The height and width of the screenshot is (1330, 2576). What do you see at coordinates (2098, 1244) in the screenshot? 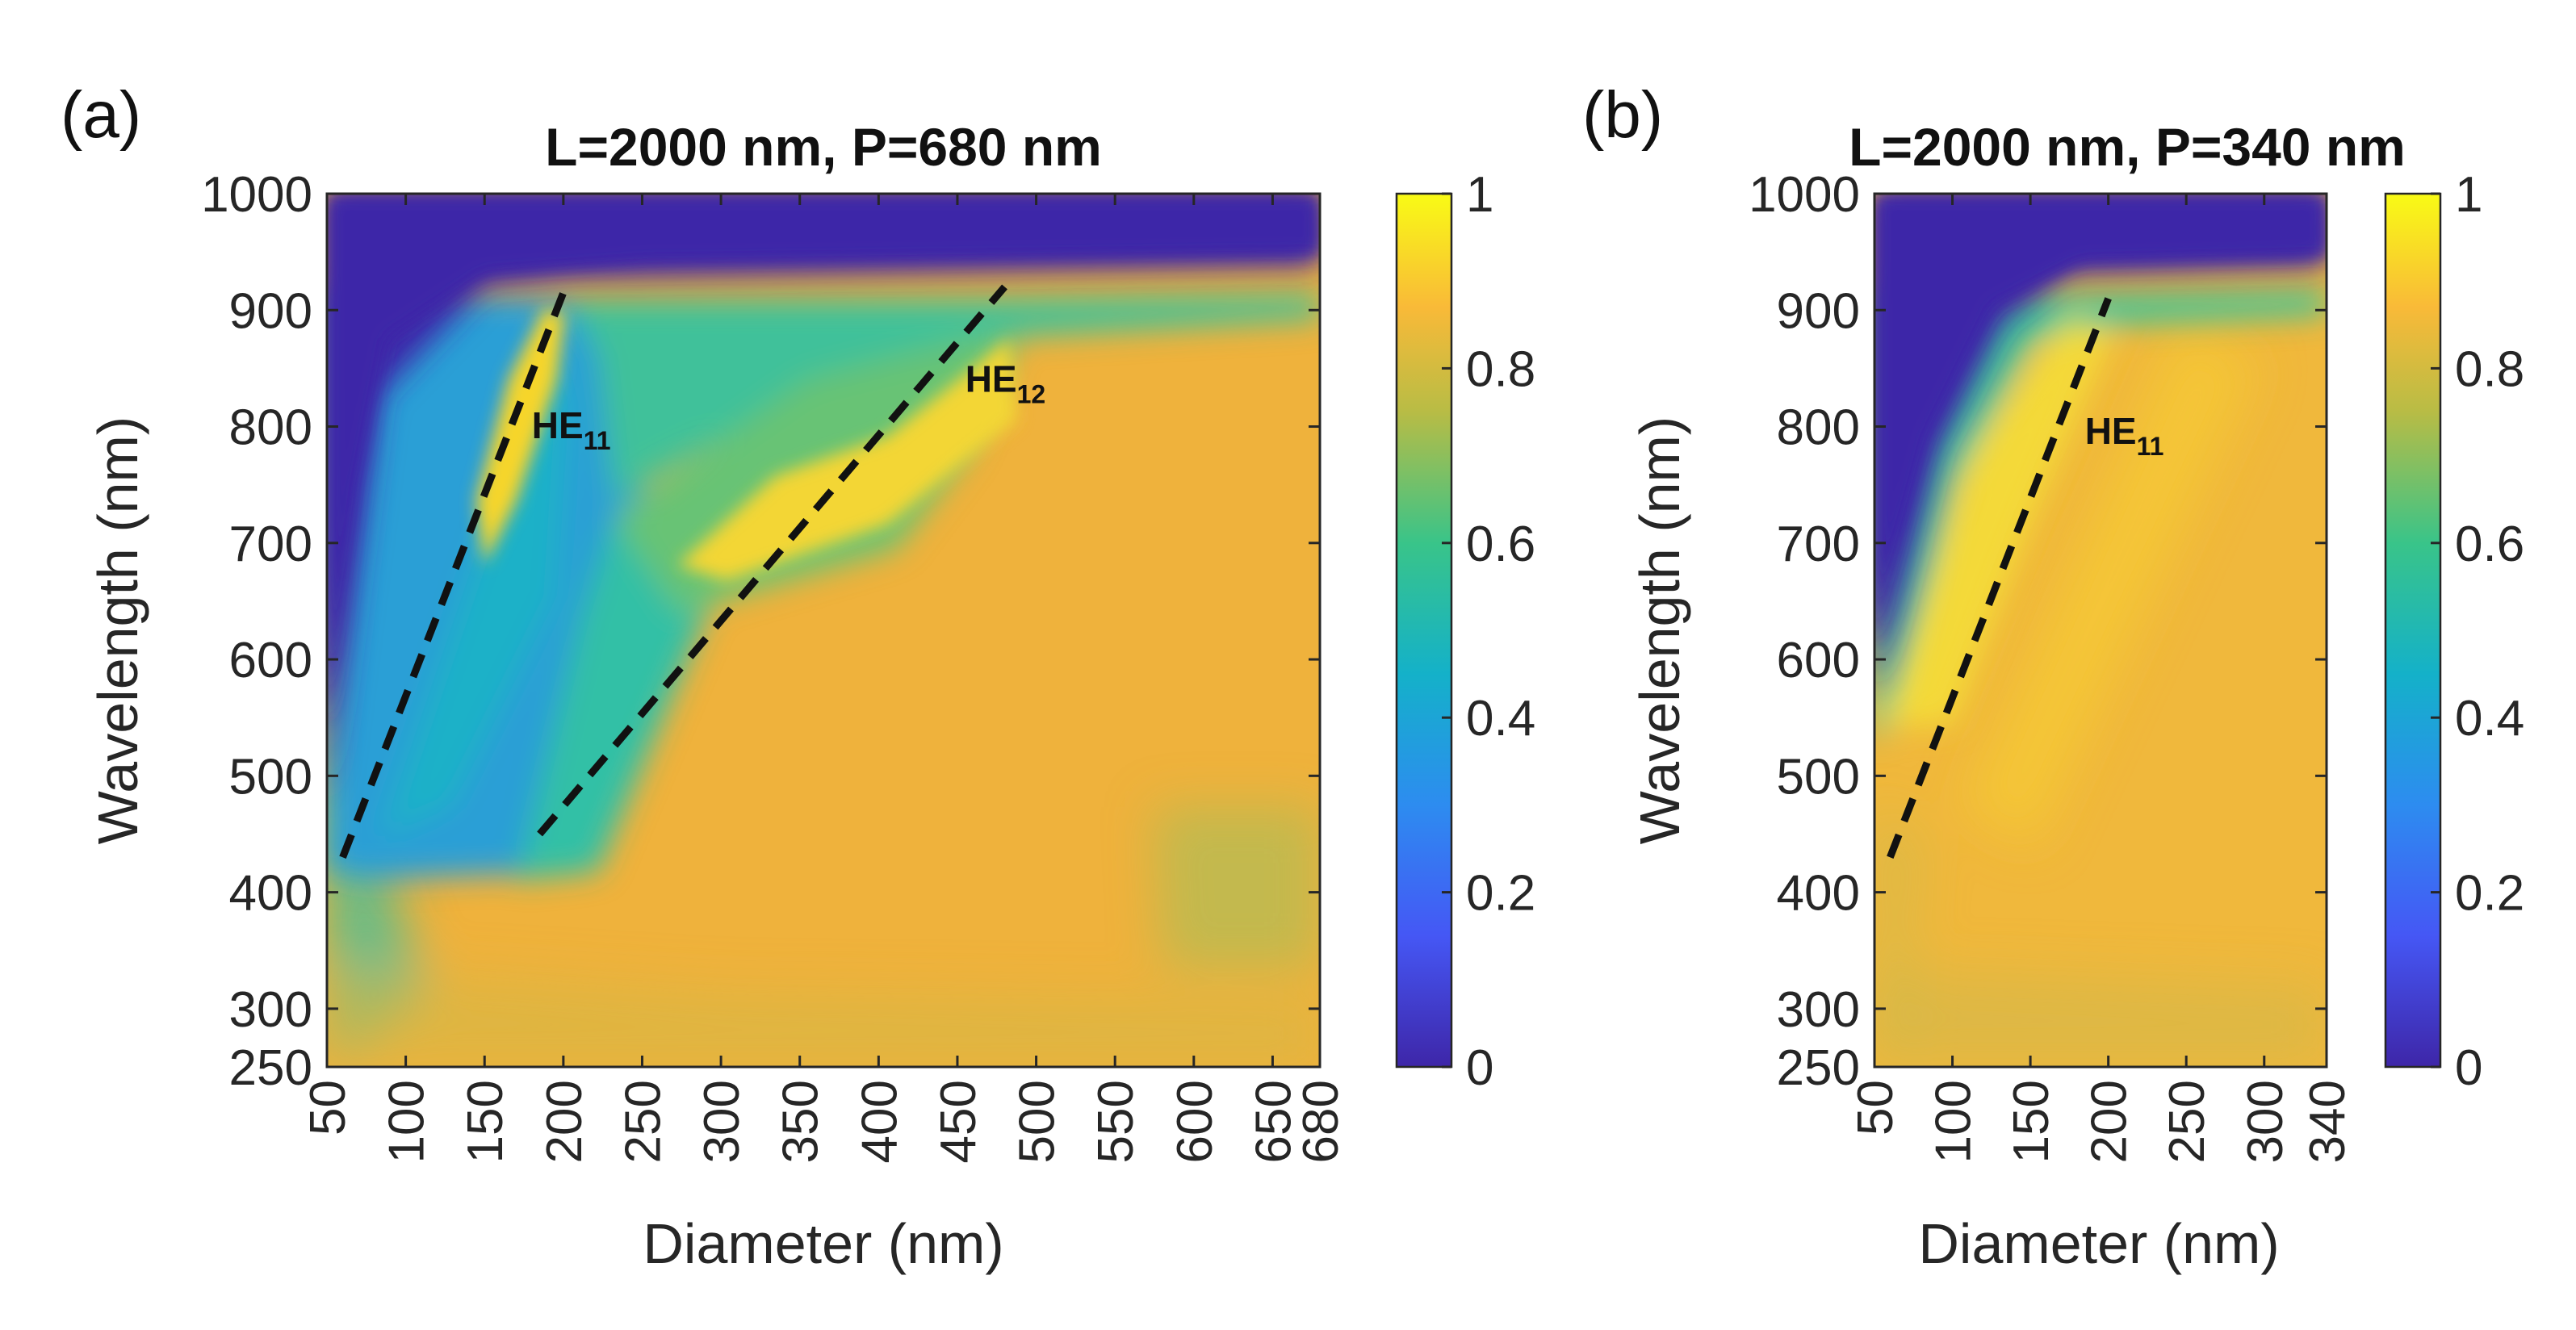
I see `panel-b-x-axis-label: Diameter (nm)` at bounding box center [2098, 1244].